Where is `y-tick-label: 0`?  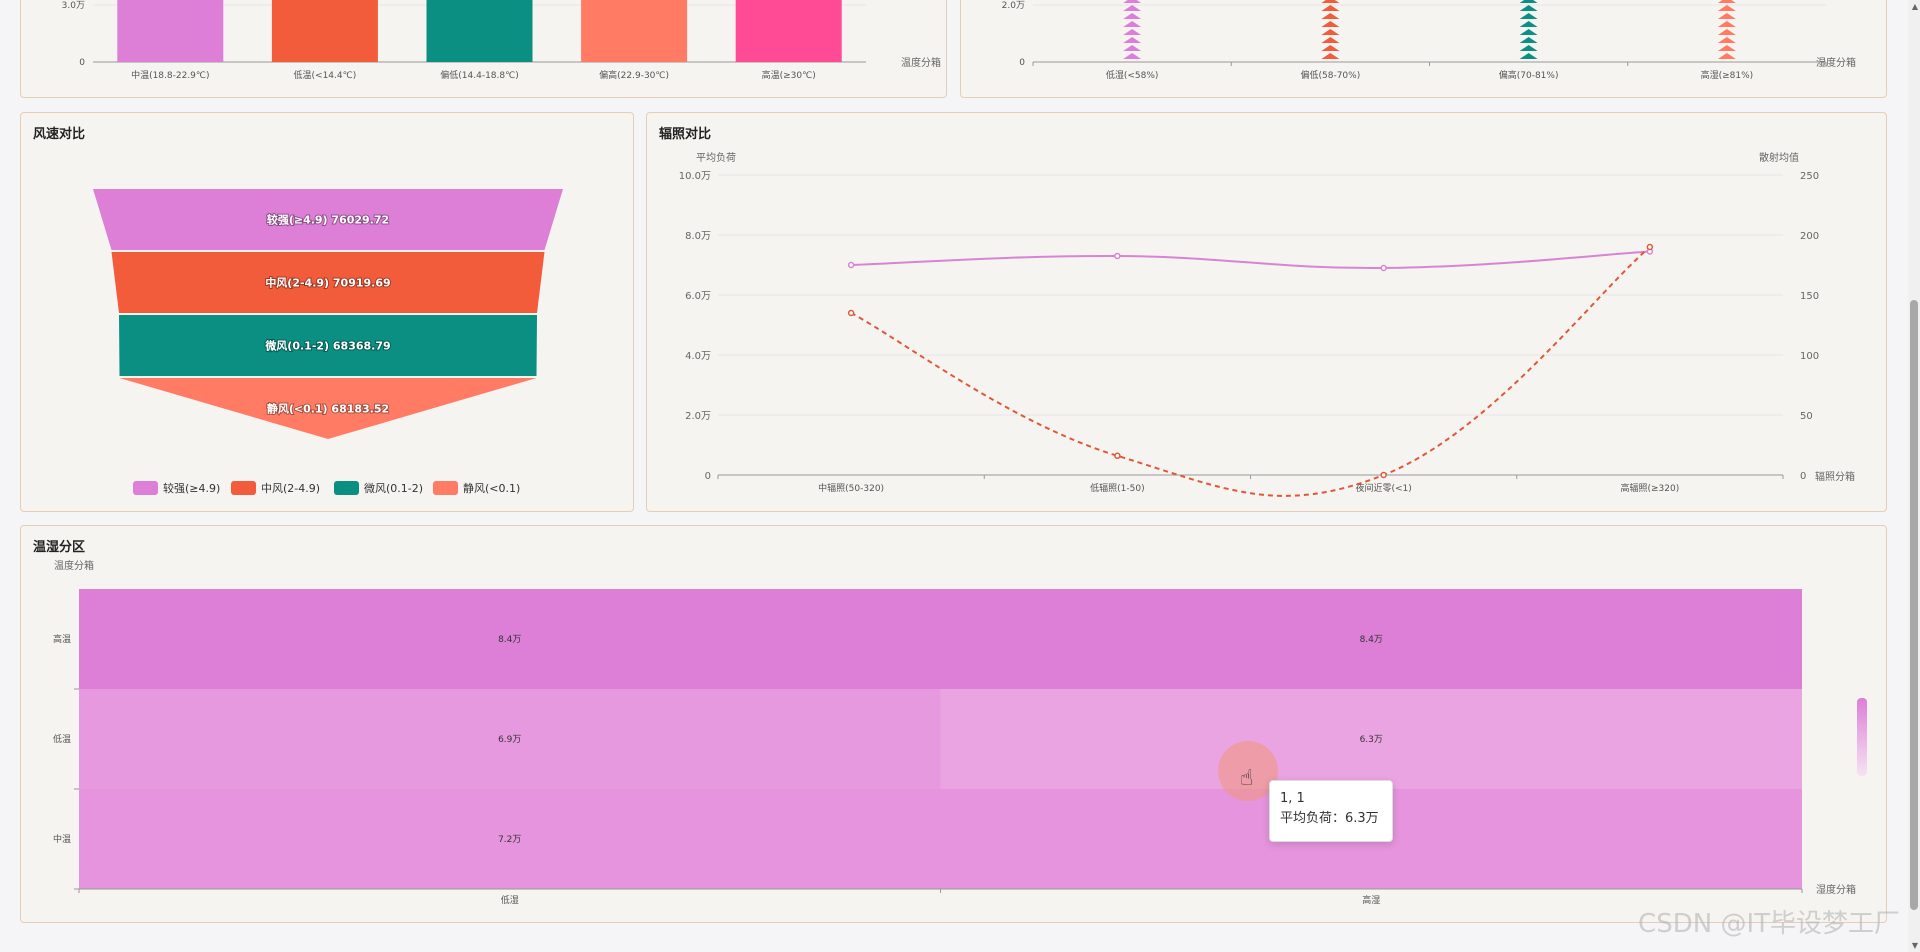 y-tick-label: 0 is located at coordinates (1022, 63).